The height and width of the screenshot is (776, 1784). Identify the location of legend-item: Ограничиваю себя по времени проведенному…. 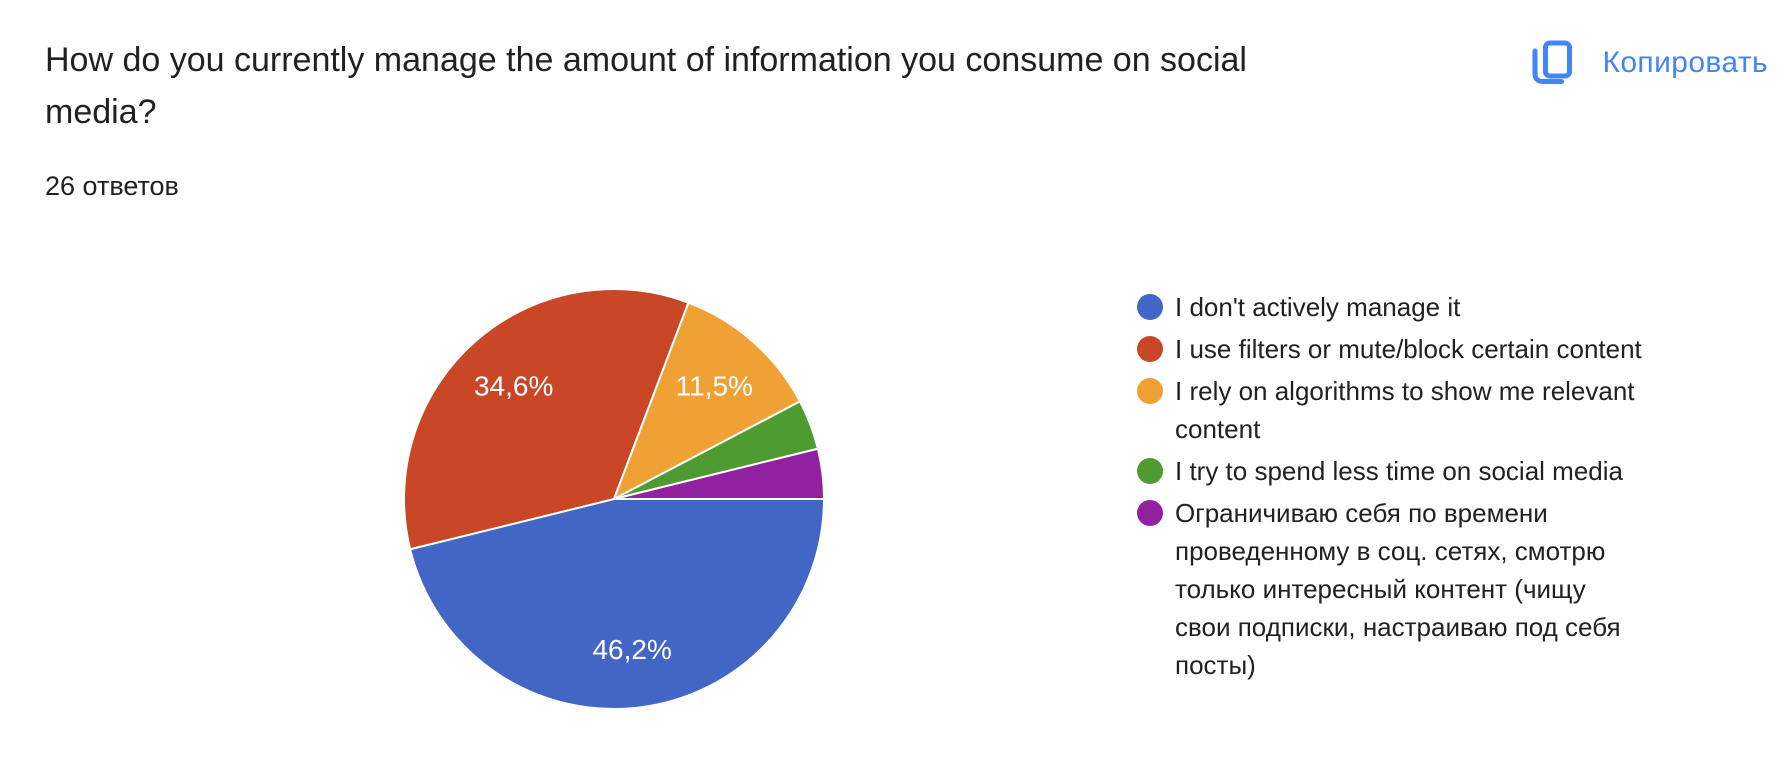
(1447, 589).